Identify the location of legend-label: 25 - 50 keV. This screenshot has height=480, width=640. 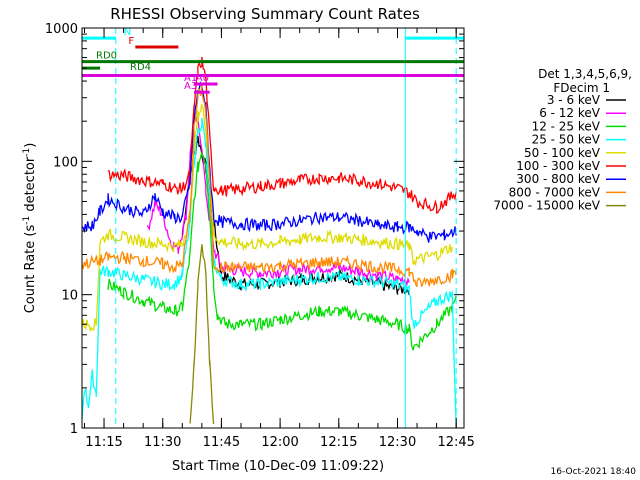
(566, 140).